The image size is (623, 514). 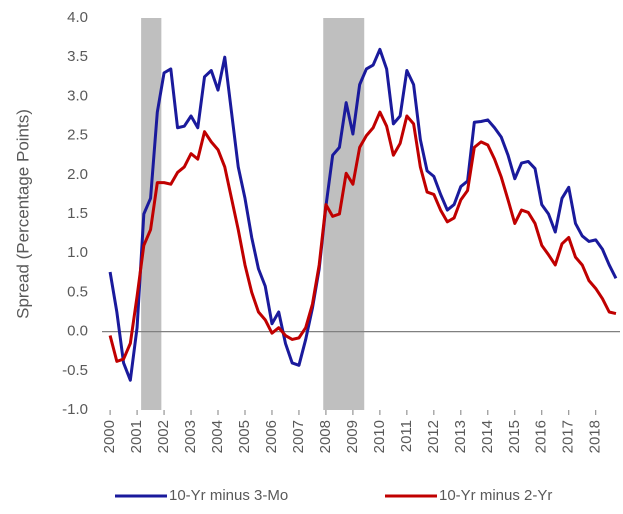 What do you see at coordinates (77, 291) in the screenshot?
I see `y-tick-label: 0.5` at bounding box center [77, 291].